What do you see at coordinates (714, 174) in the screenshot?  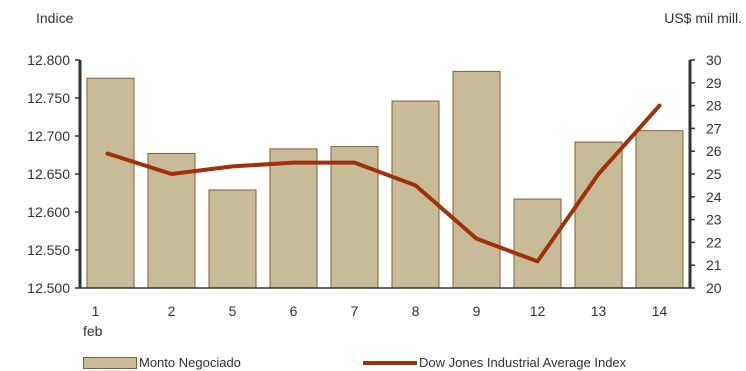 I see `right-tick-label: 25` at bounding box center [714, 174].